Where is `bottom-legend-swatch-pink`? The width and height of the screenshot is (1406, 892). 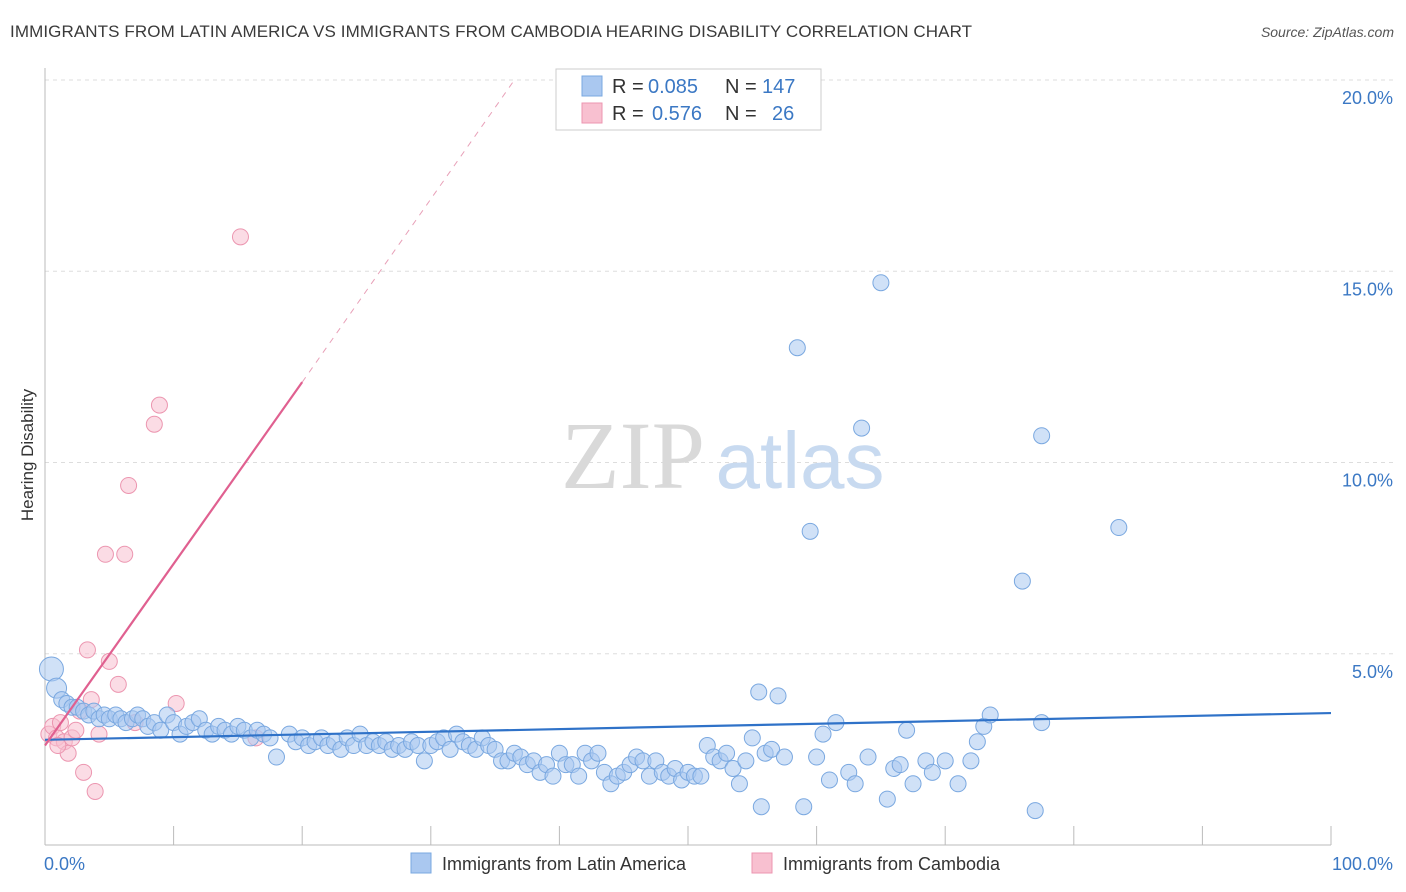
bottom-legend-swatch-pink is located at coordinates (762, 863).